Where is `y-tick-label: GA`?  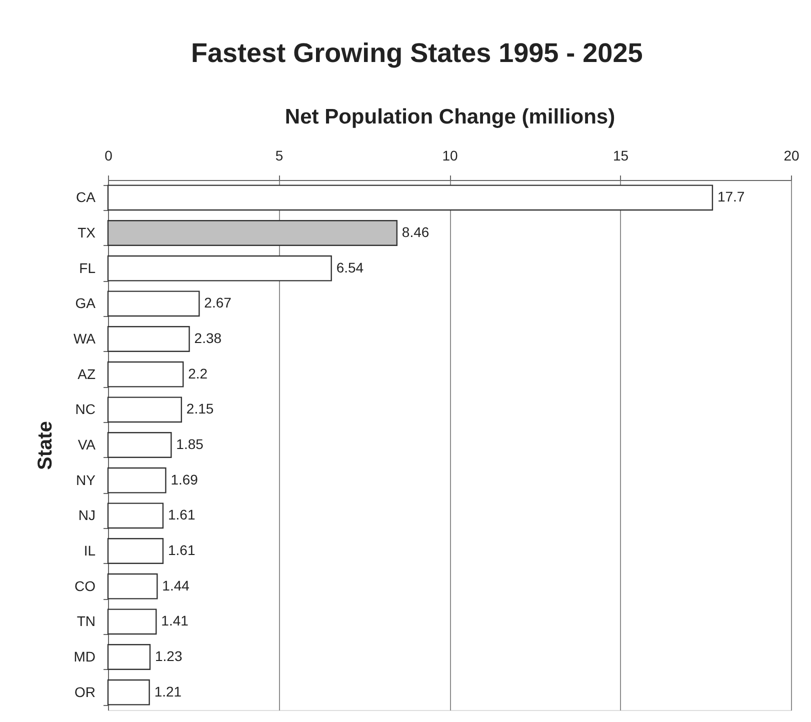 y-tick-label: GA is located at coordinates (85, 303).